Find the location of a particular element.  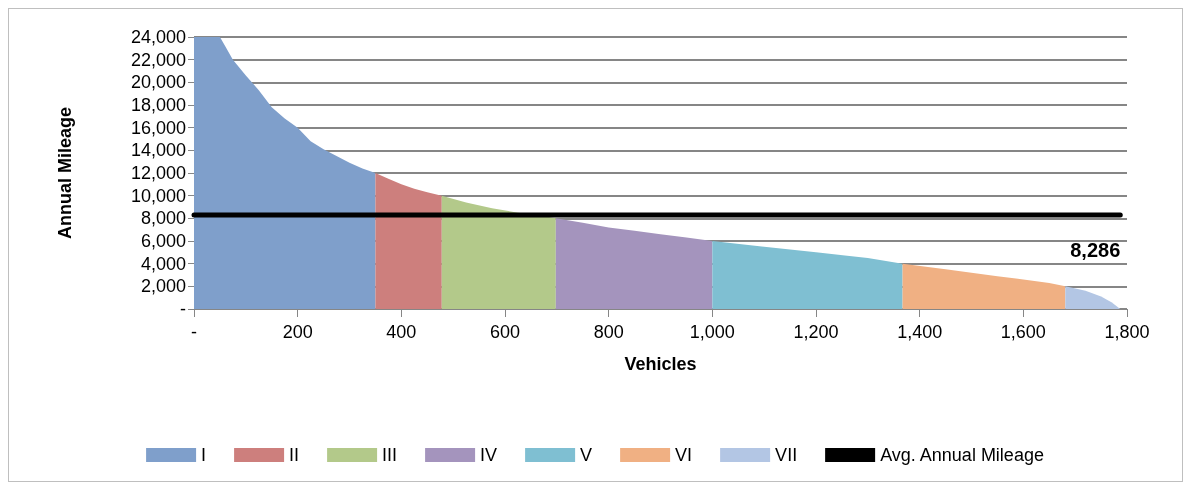

x-axis-title: Vehicles is located at coordinates (660, 364).